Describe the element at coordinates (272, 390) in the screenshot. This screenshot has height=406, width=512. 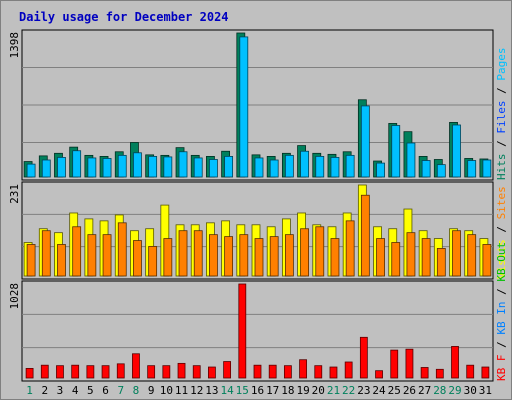
I see `day-label-17: 17` at that location.